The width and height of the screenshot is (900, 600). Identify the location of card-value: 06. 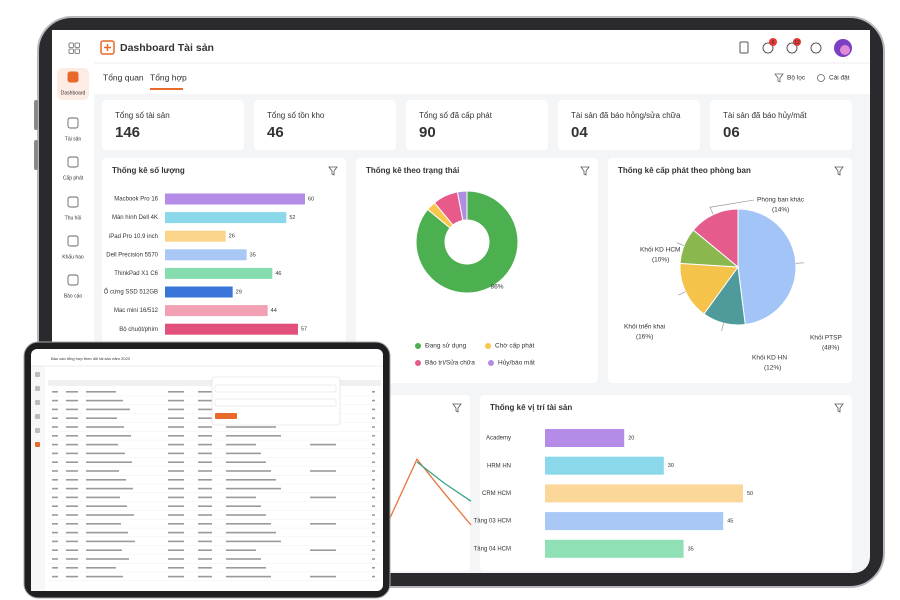
(731, 132).